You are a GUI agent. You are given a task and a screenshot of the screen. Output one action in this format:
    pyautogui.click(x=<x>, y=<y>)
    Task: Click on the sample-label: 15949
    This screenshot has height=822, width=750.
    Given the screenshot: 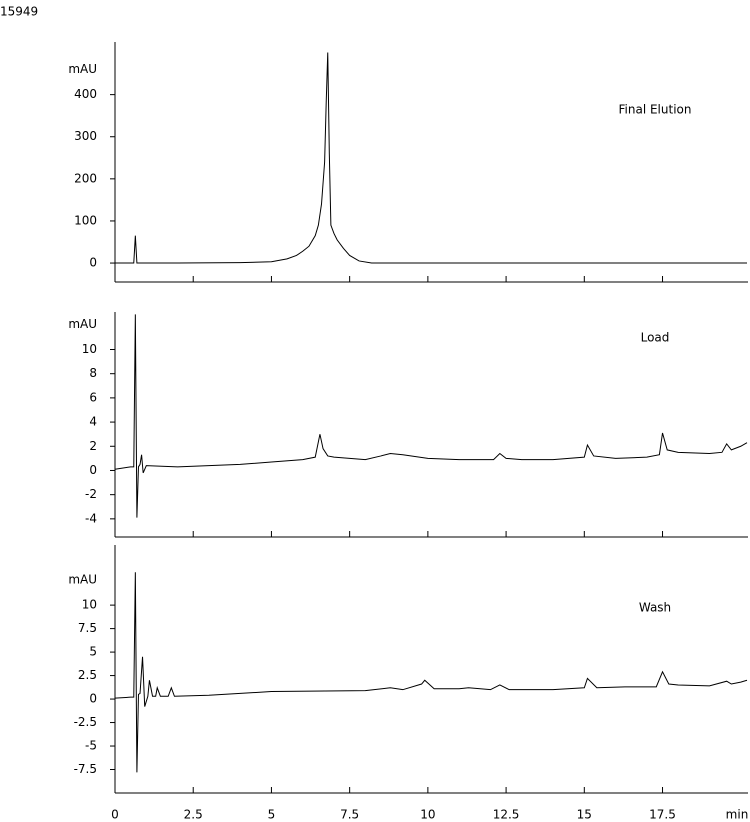 What is the action you would take?
    pyautogui.click(x=19, y=12)
    